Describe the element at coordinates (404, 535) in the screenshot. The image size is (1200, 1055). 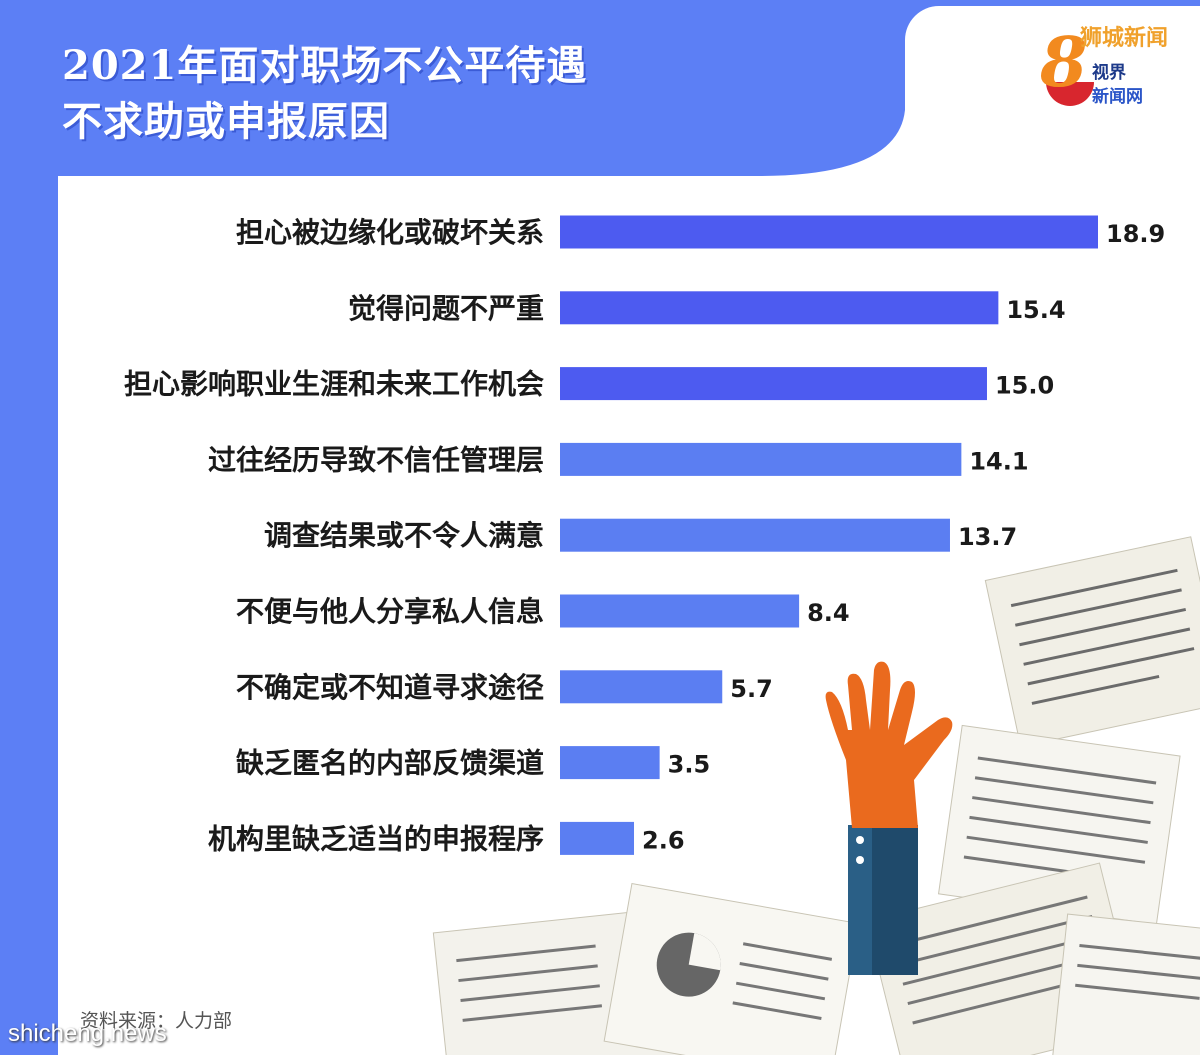
I see `category-label: 调查结果或不令人满意` at that location.